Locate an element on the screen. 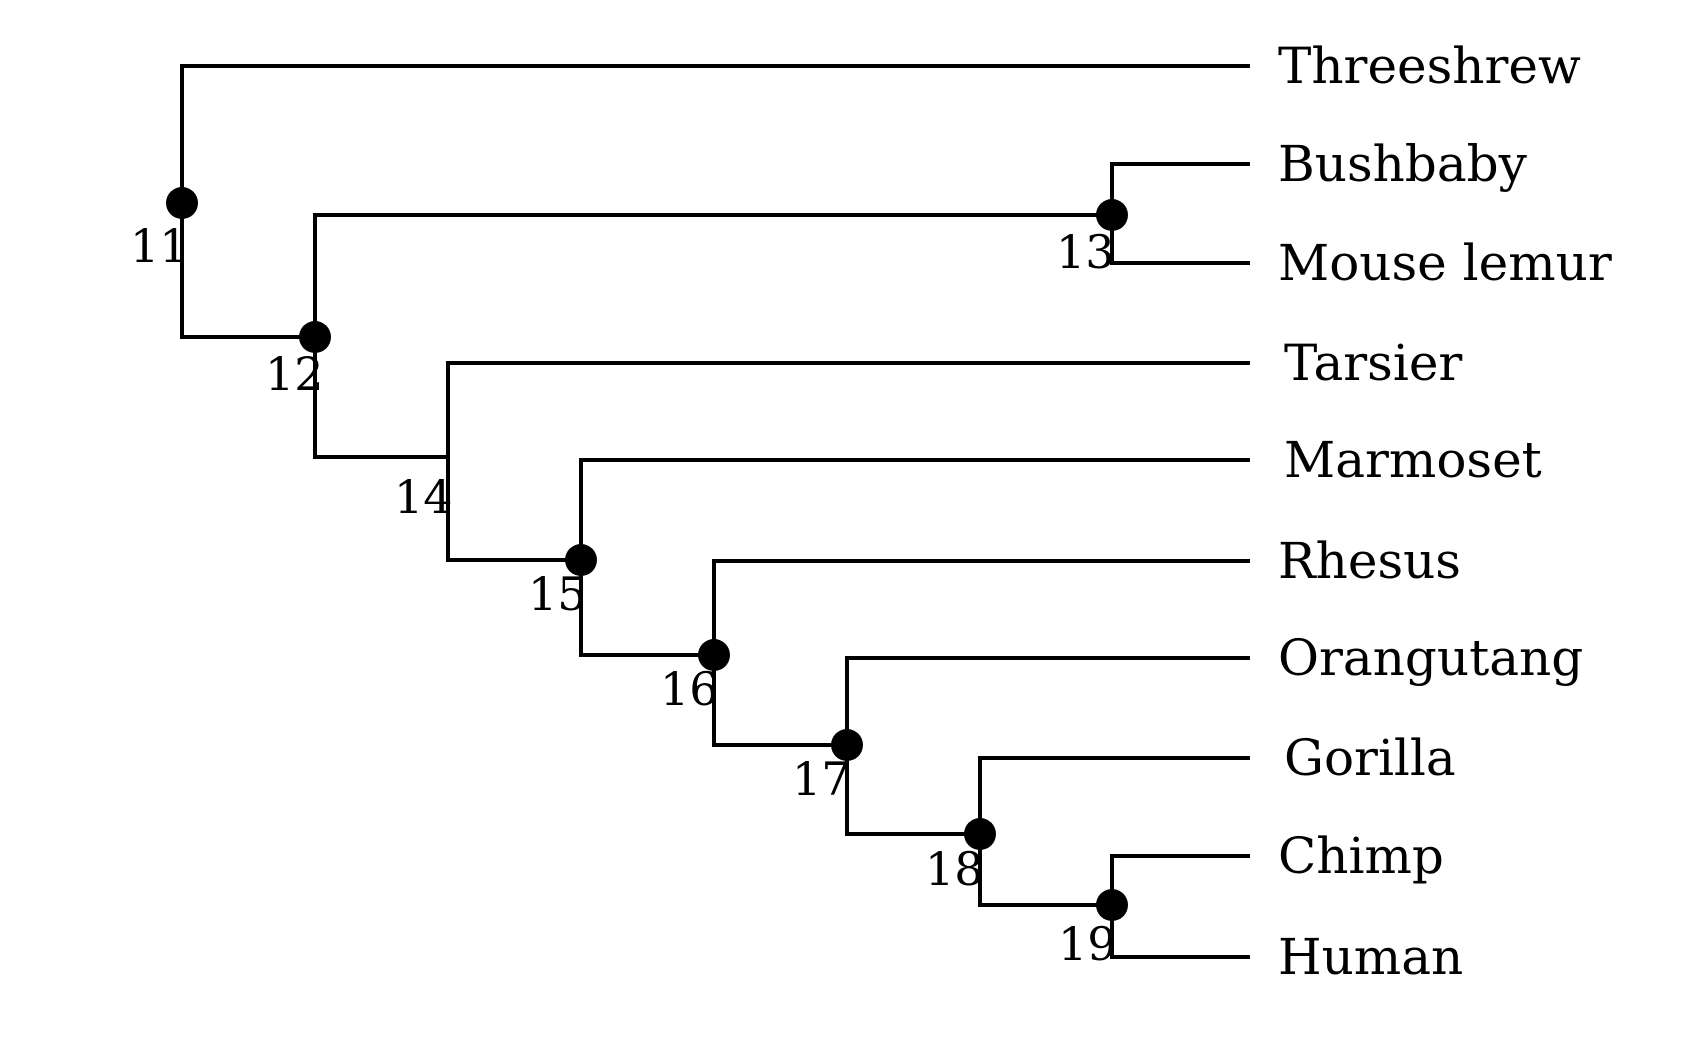  leaf-label-mouse-lemur: Mouse lemur is located at coordinates (1445, 263).